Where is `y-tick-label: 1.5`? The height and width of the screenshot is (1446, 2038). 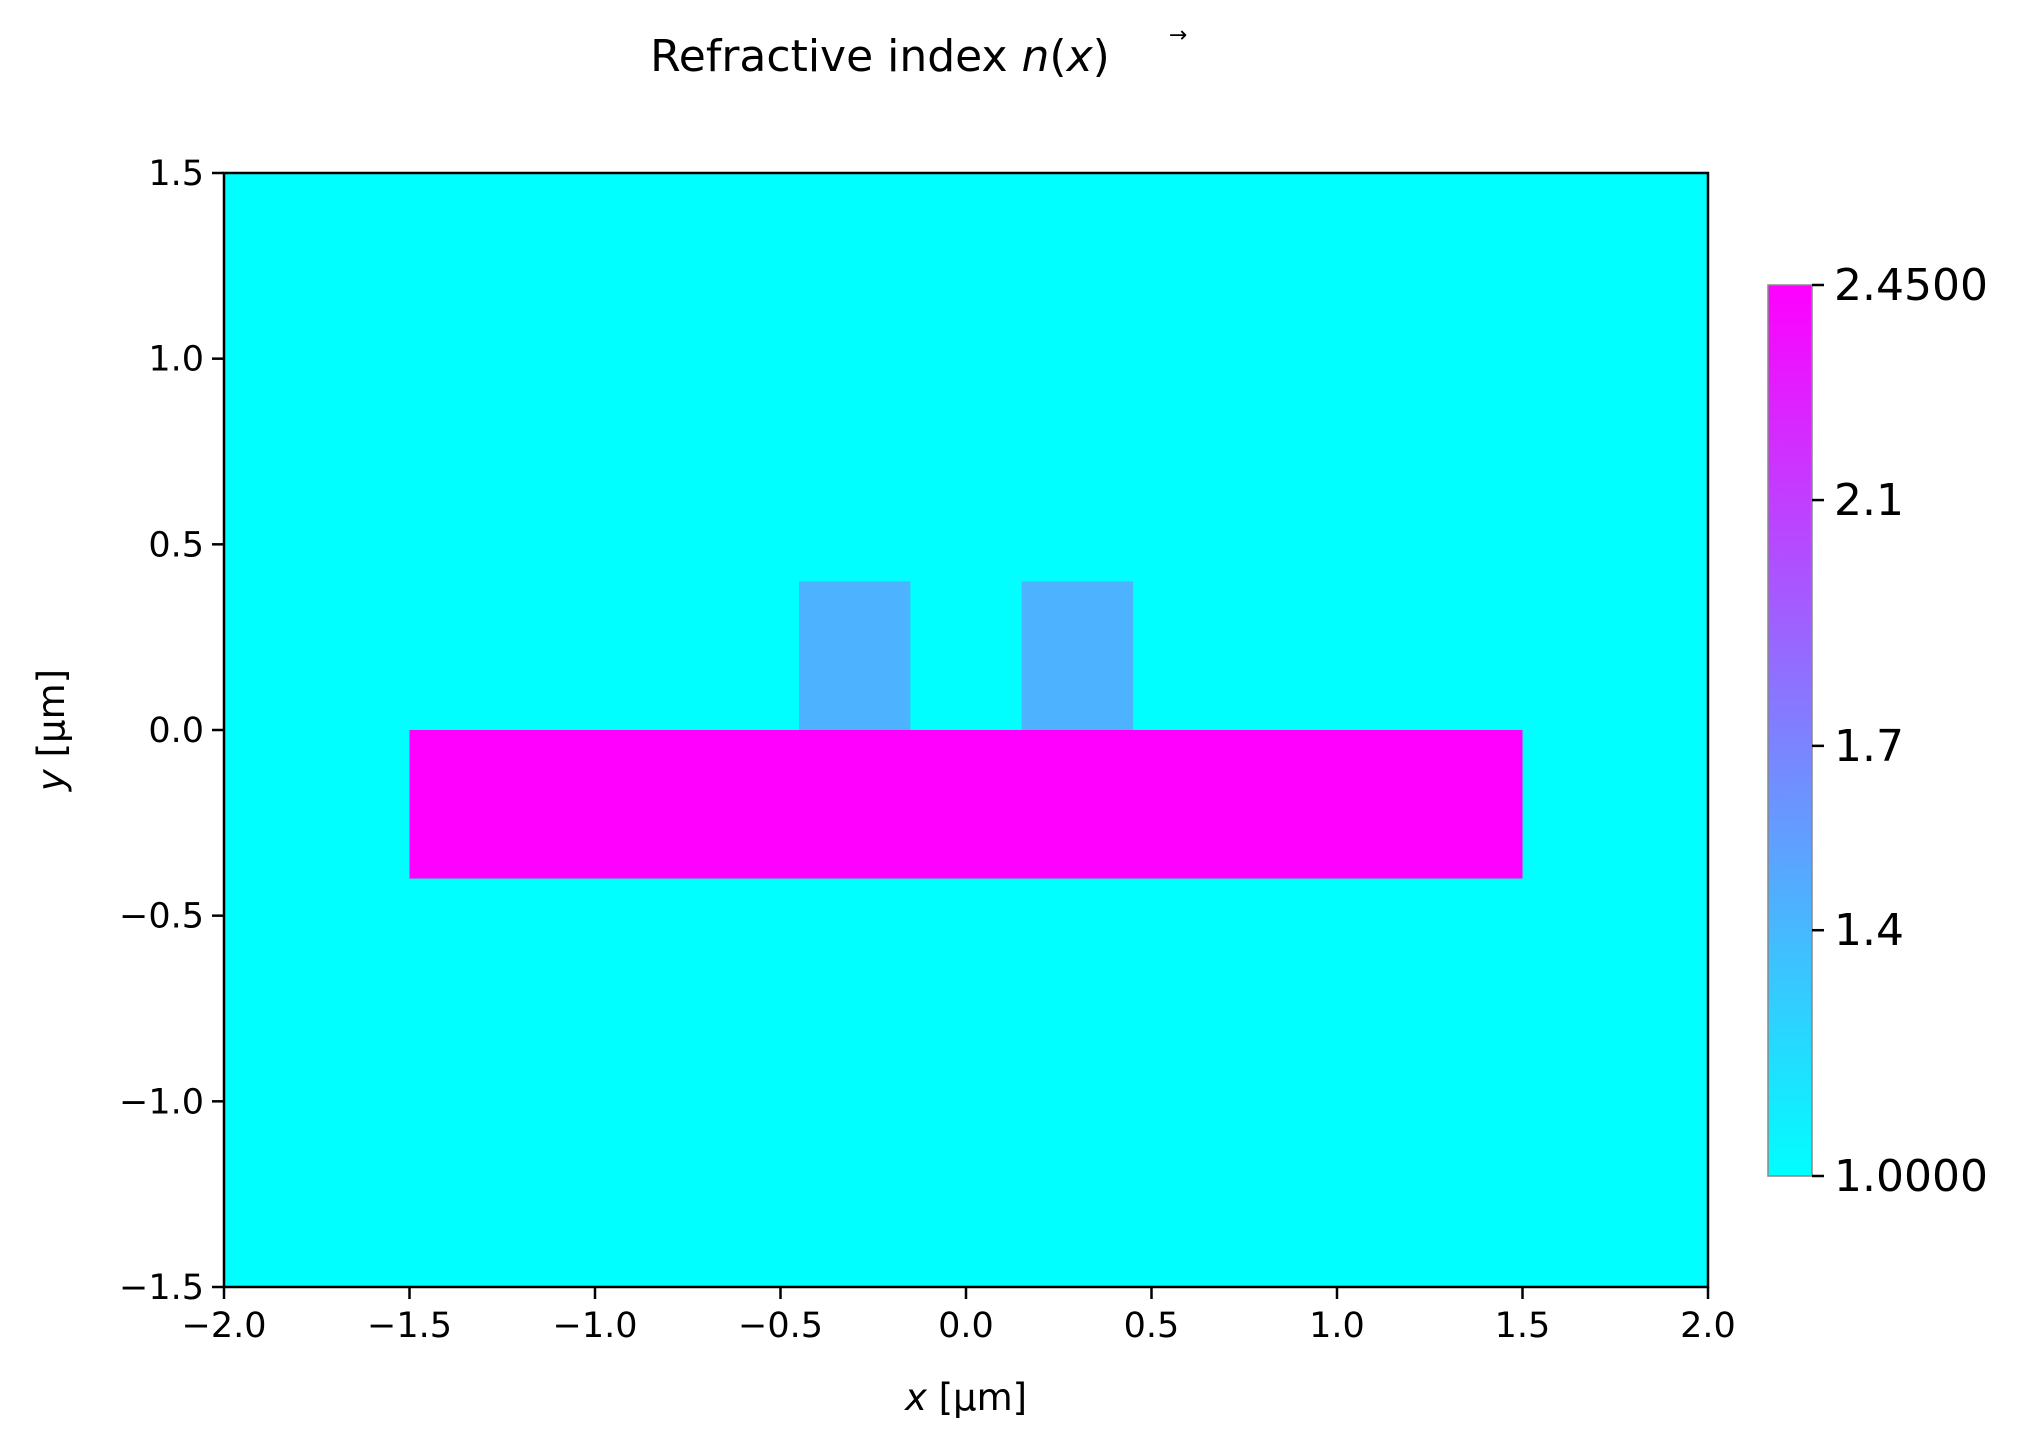
y-tick-label: 1.5 is located at coordinates (176, 174).